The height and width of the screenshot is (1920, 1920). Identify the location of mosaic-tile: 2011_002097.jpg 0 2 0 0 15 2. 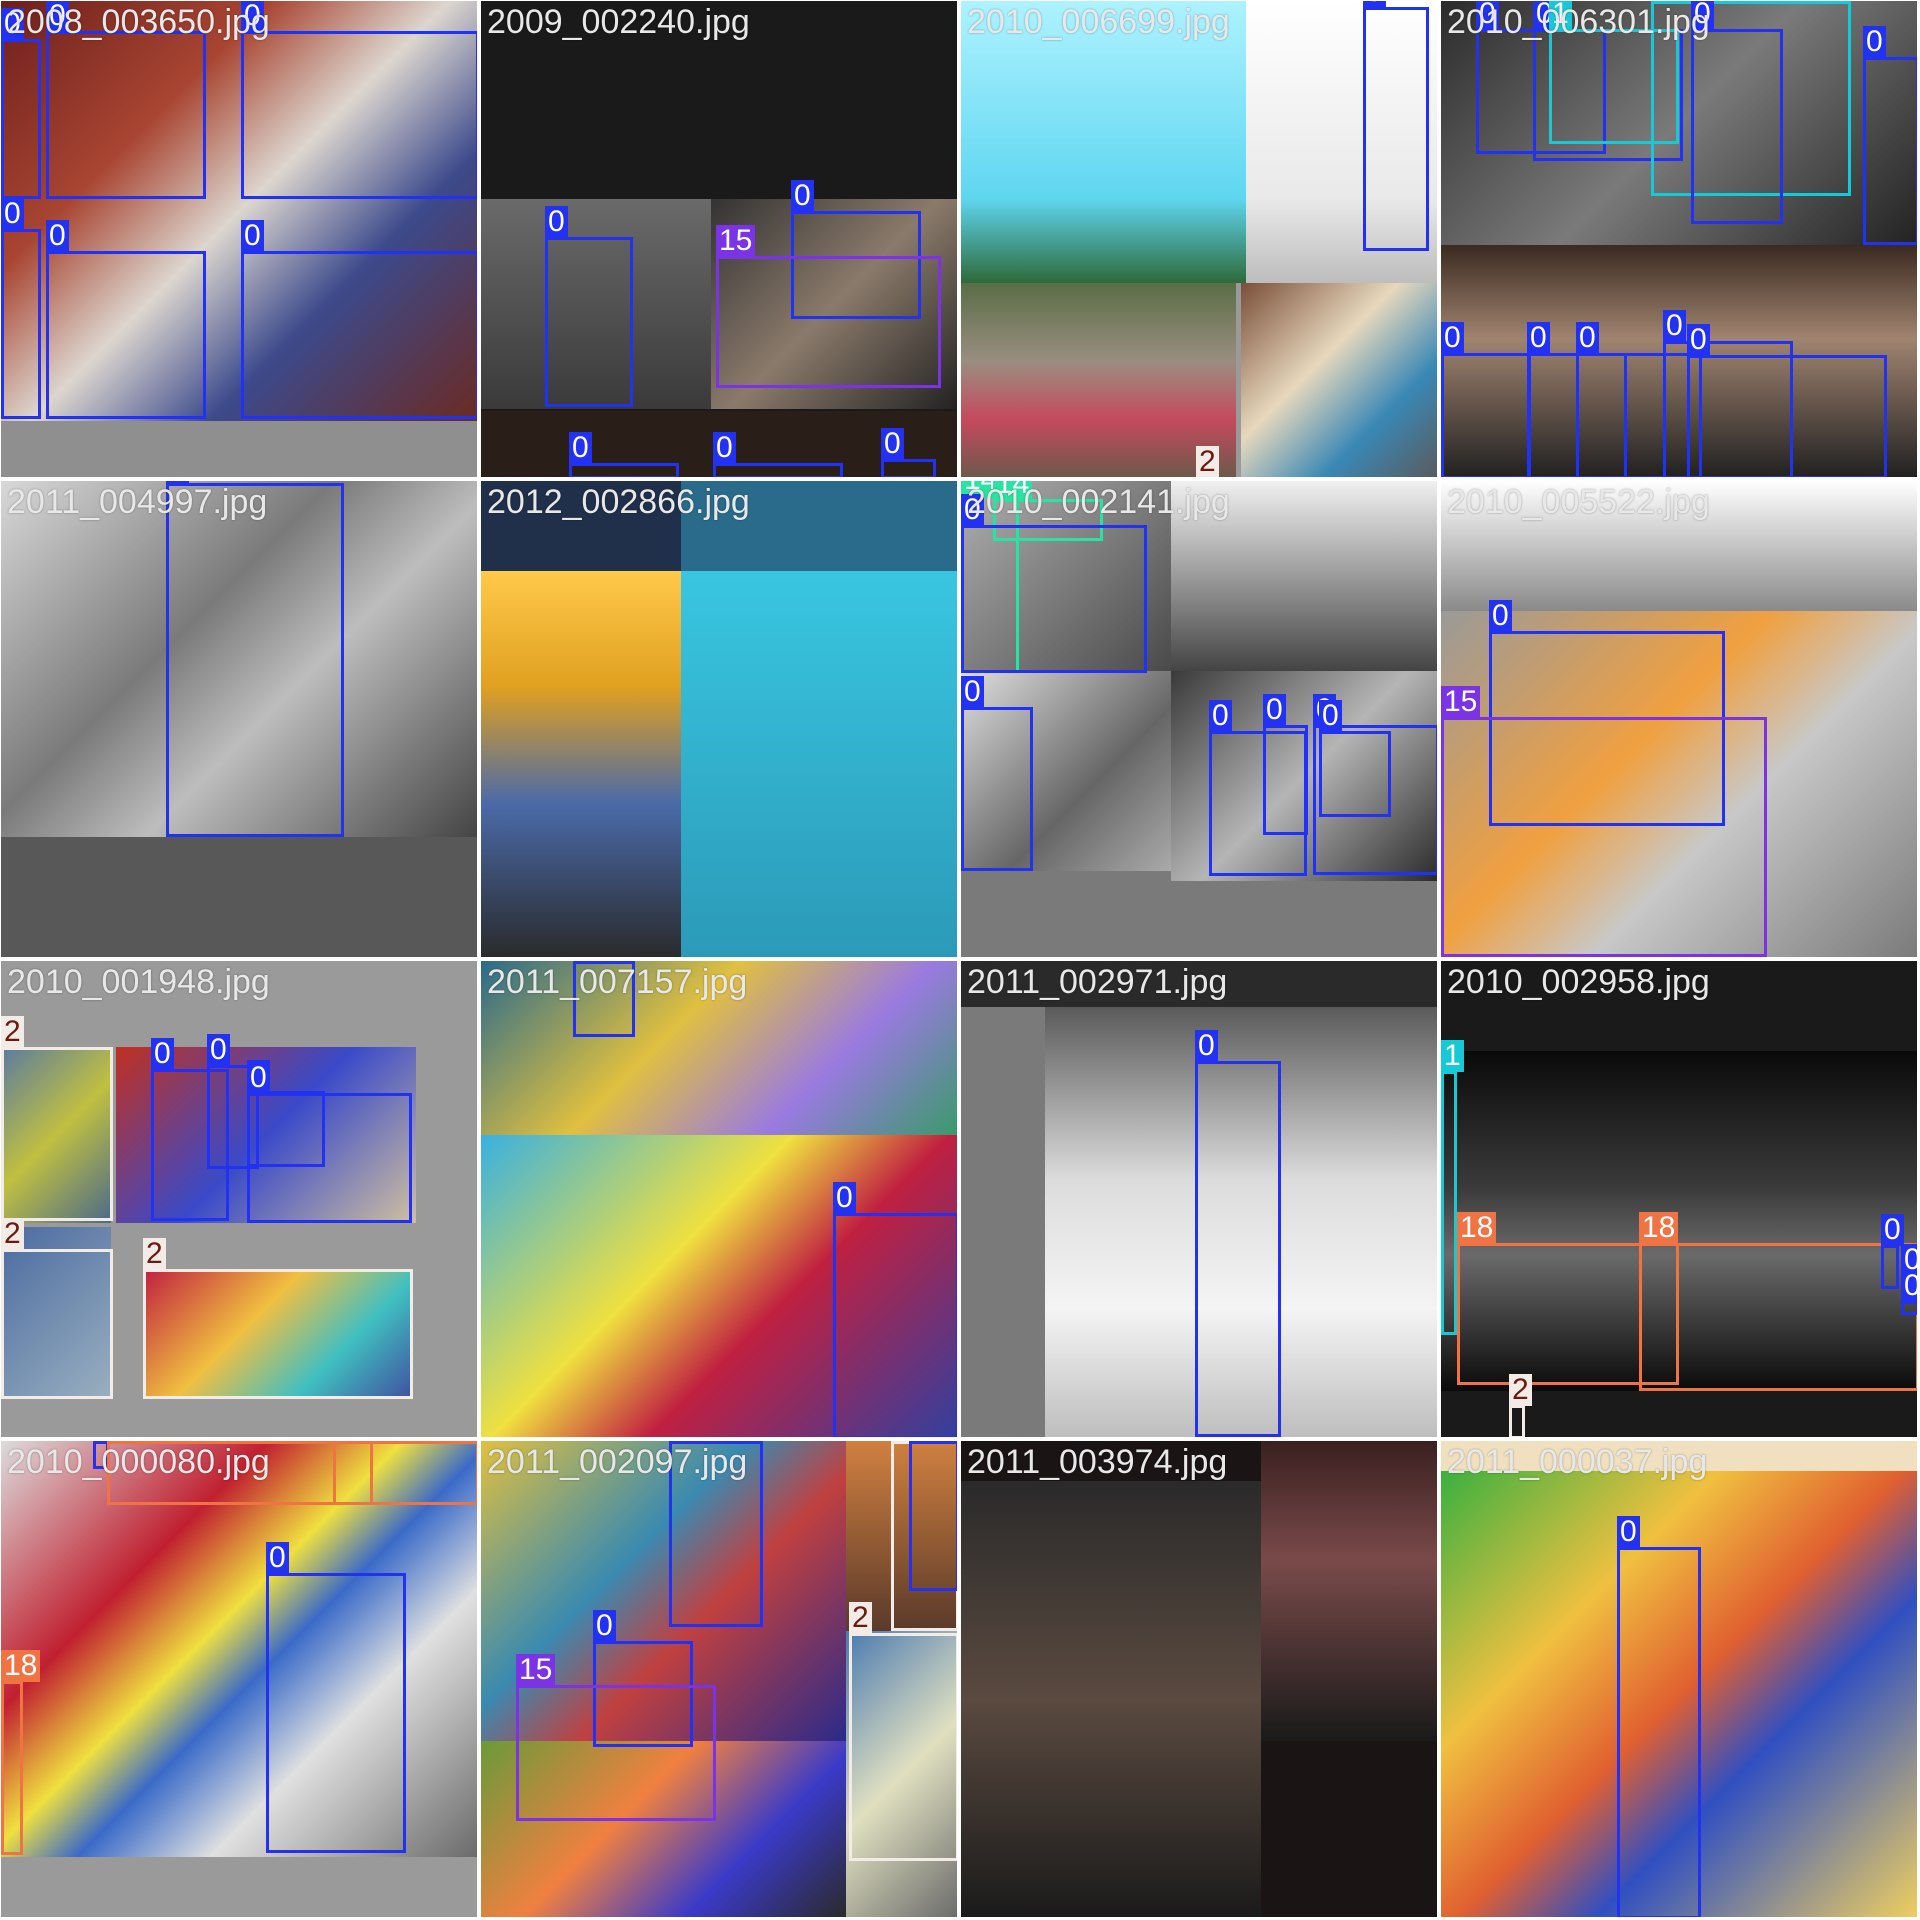
(719, 1679).